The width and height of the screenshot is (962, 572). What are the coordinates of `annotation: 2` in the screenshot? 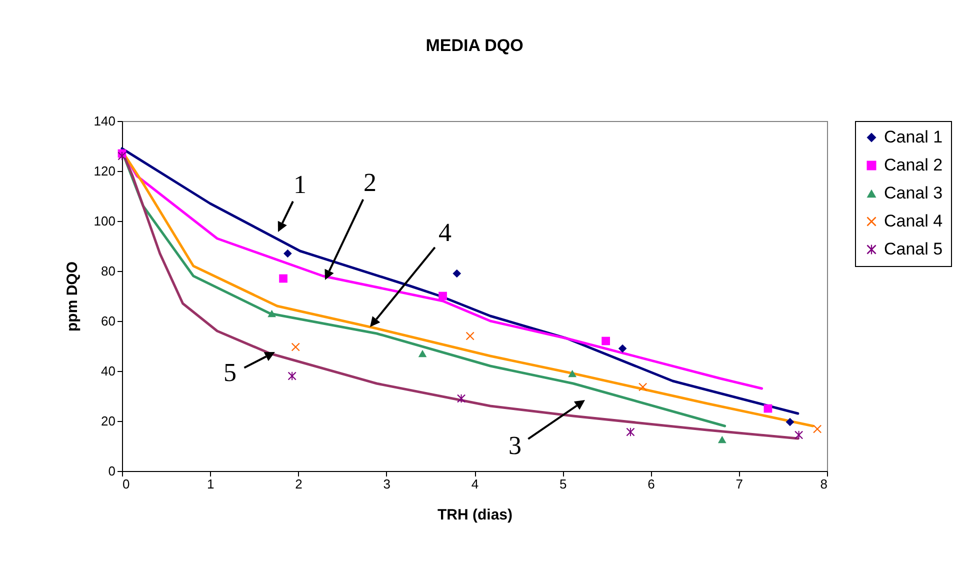 It's located at (370, 182).